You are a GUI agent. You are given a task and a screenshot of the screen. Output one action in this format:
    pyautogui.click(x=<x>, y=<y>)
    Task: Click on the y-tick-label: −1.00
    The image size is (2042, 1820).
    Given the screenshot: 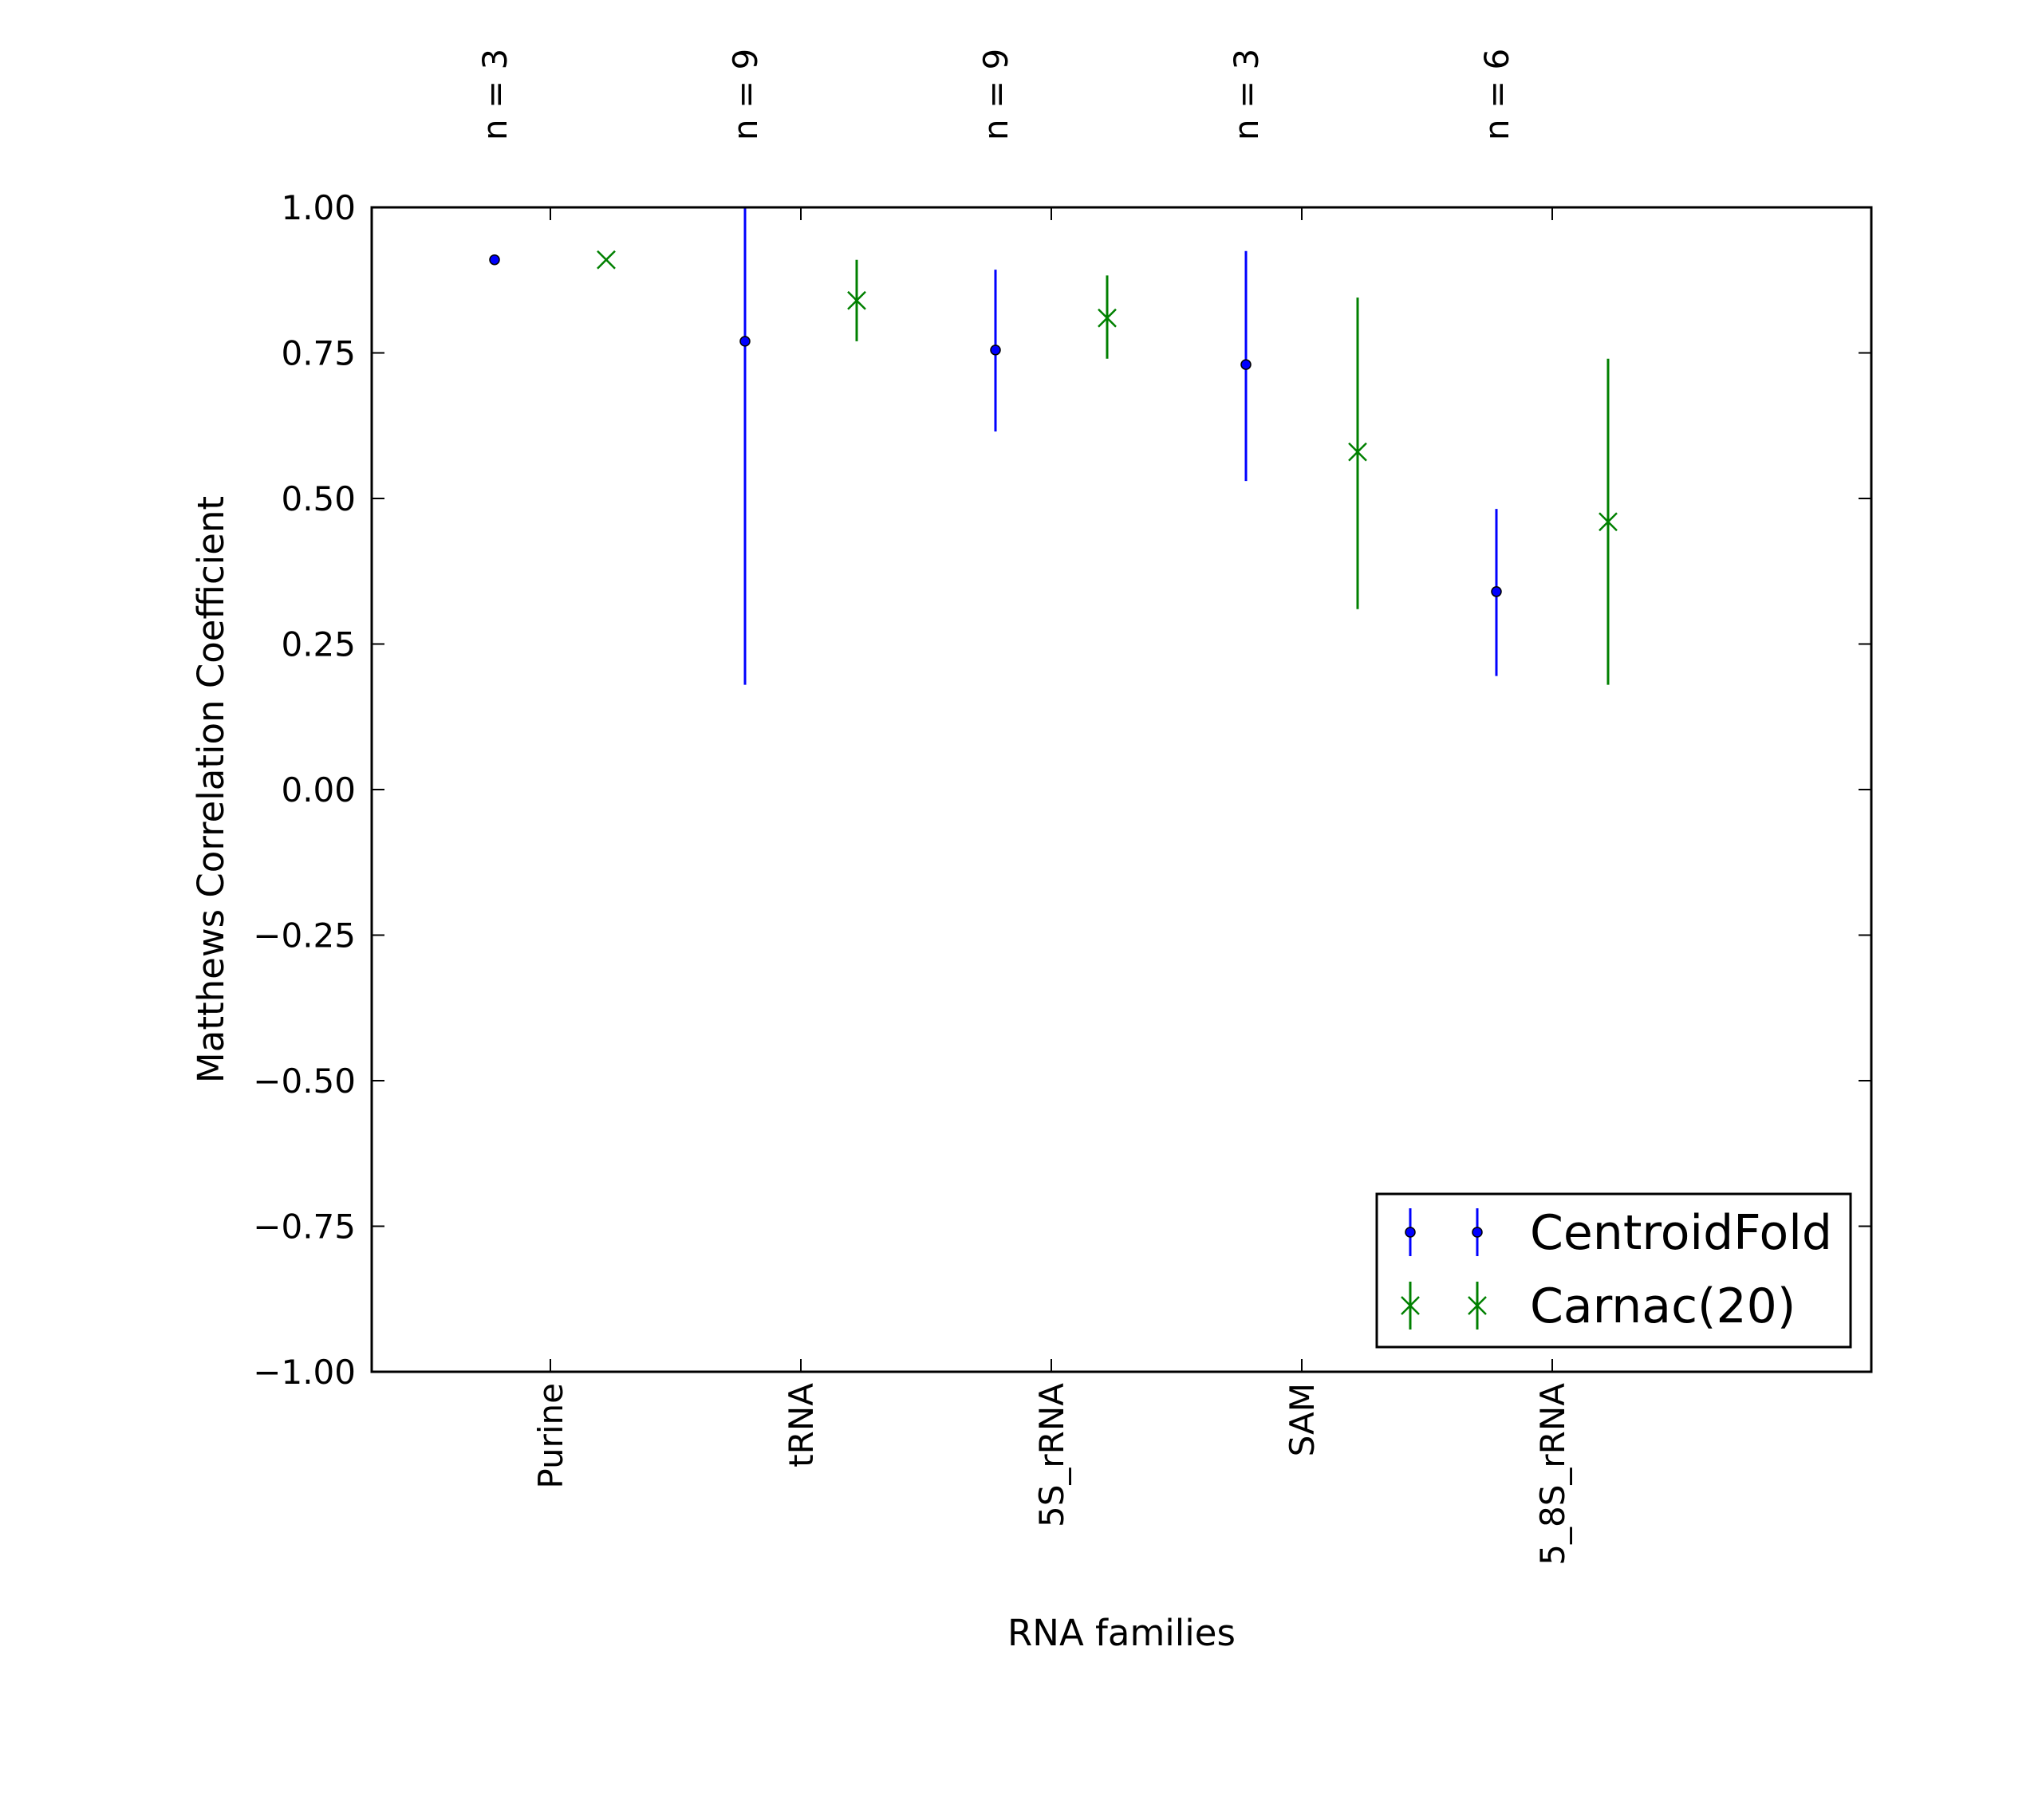 What is the action you would take?
    pyautogui.click(x=304, y=1372)
    